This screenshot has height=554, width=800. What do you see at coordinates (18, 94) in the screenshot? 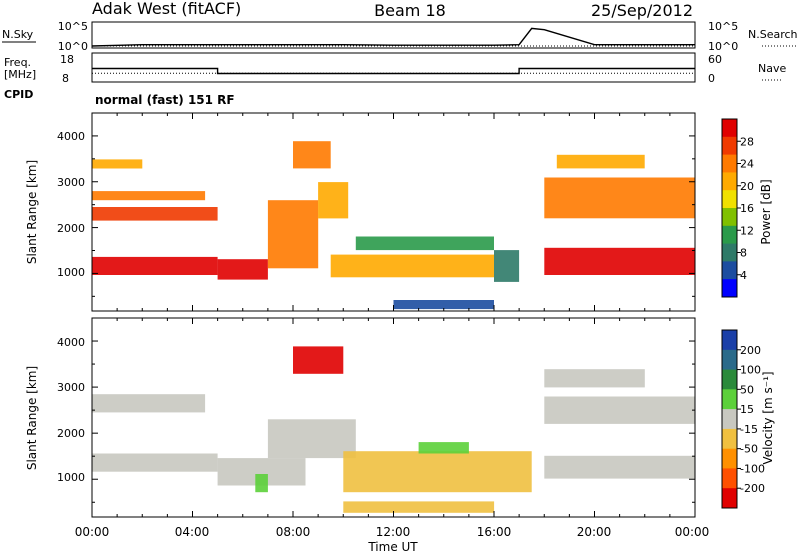
I see `cpid-label: CPID` at bounding box center [18, 94].